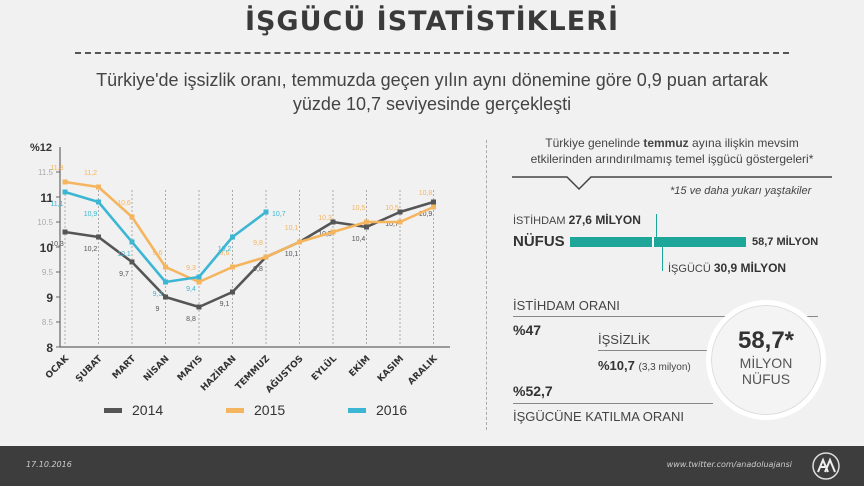 Image resolution: width=864 pixels, height=486 pixels. Describe the element at coordinates (577, 220) in the screenshot. I see `istihdam-callout: İSTİHDAM 27,6 MİLYON` at that location.